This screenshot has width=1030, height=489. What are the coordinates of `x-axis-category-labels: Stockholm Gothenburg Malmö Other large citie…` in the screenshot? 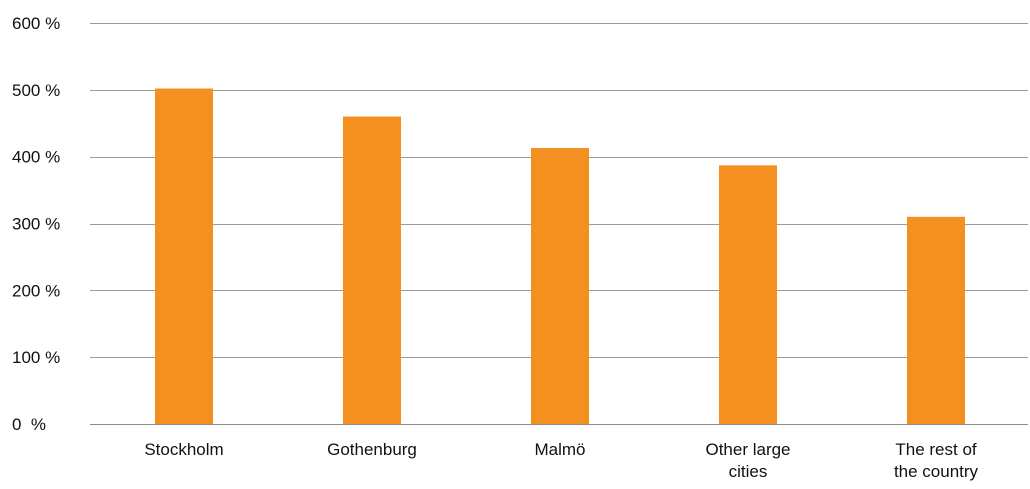 It's located at (561, 460).